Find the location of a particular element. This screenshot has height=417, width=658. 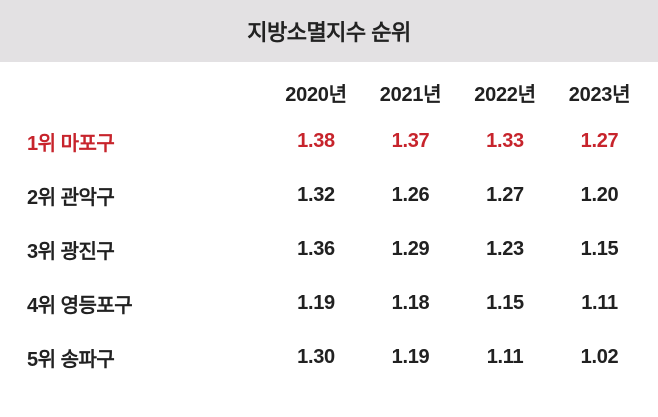

page-title: 지방소멸지수 순위 is located at coordinates (329, 32).